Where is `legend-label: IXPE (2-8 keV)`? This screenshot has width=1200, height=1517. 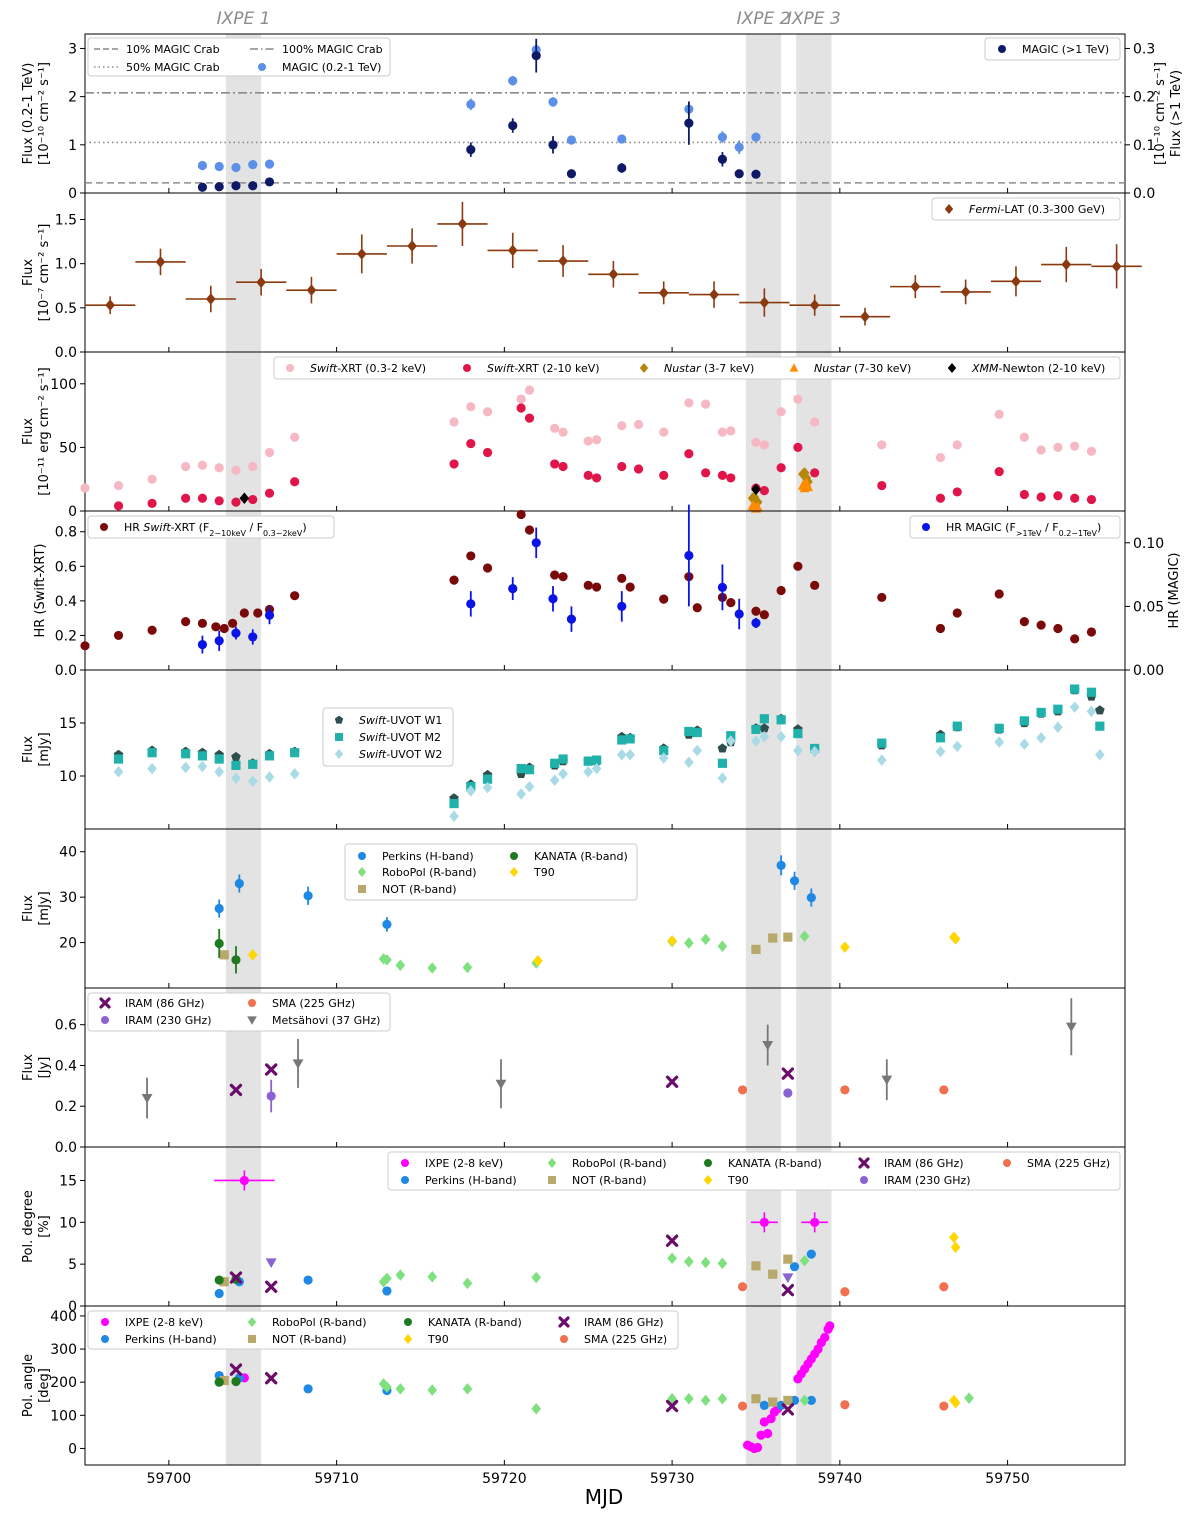
legend-label: IXPE (2-8 keV) is located at coordinates (164, 1322).